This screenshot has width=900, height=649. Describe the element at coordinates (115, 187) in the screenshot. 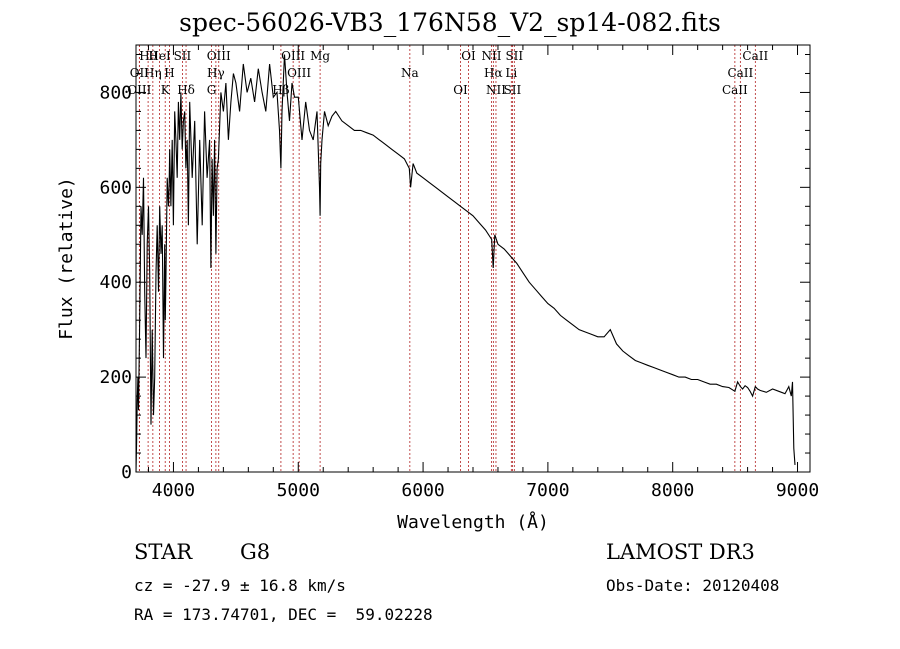

I see `y-tick-label: 600` at that location.